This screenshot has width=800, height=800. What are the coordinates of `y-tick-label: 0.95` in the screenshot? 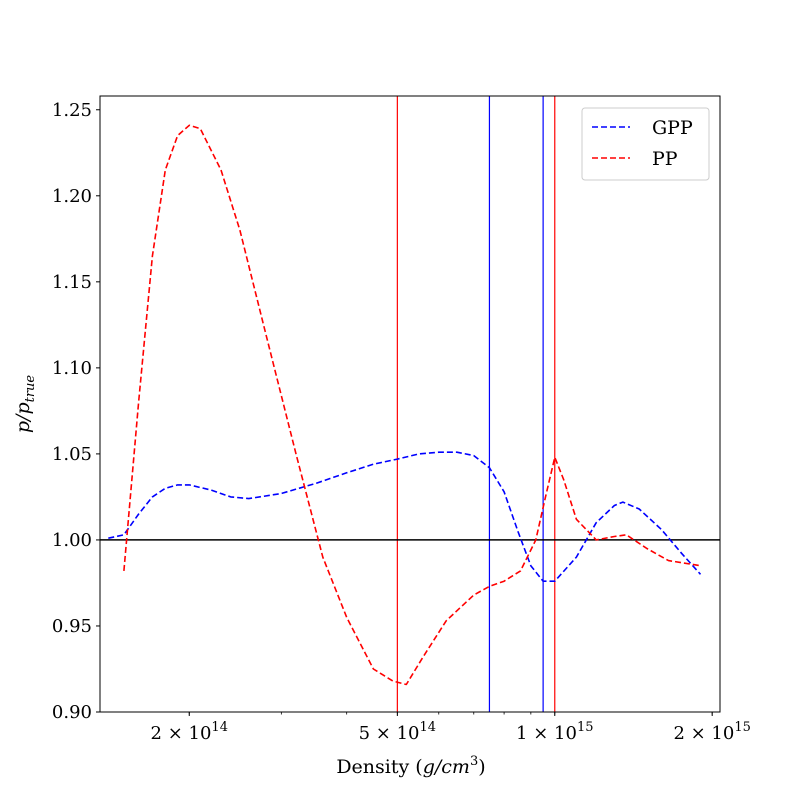 It's located at (72, 626).